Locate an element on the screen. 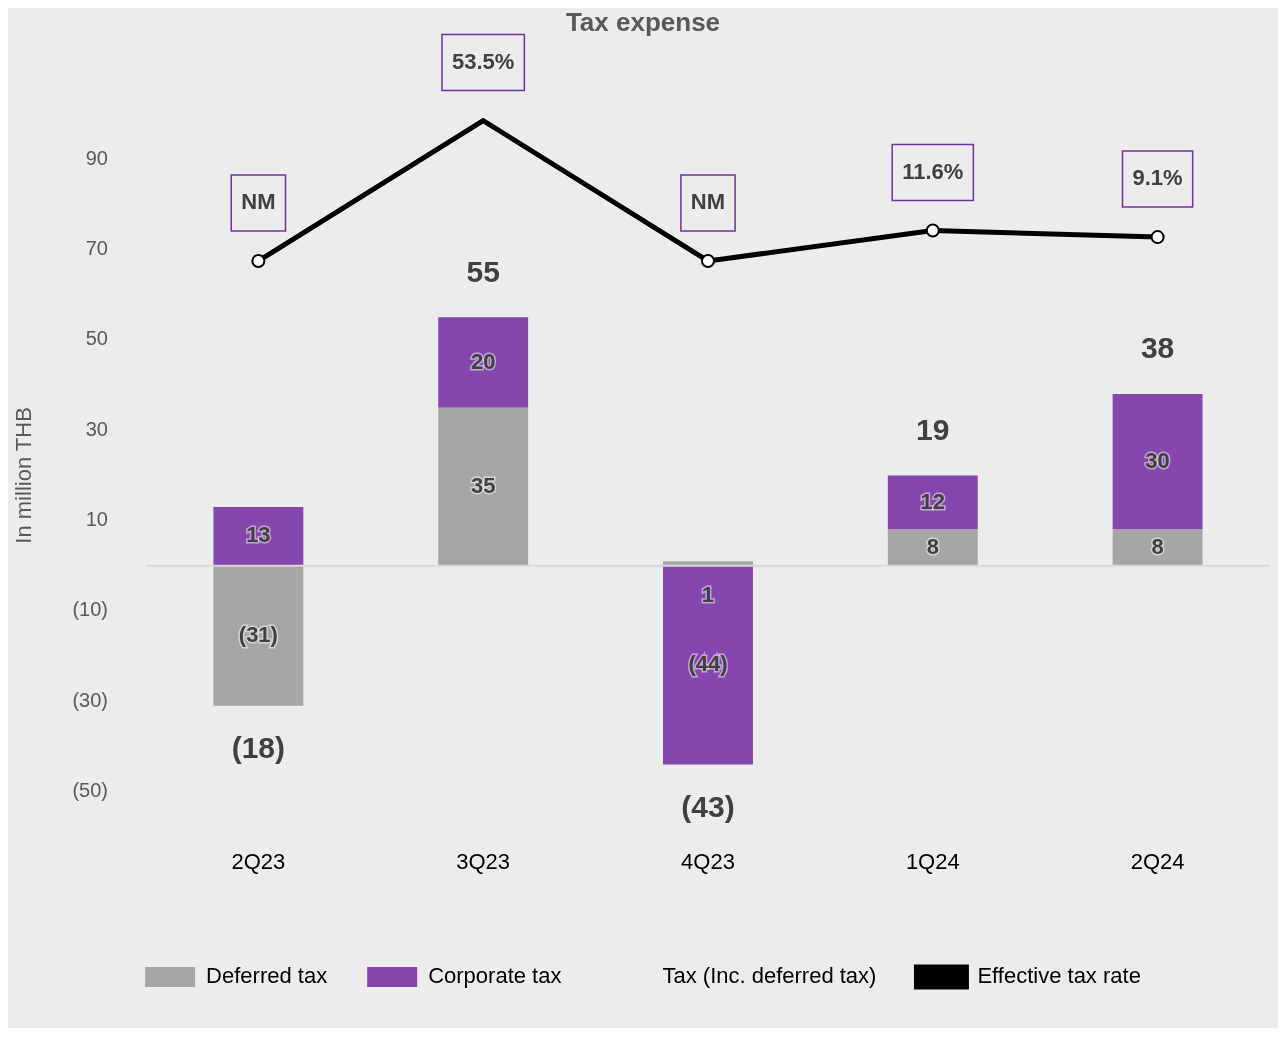  data-label: (44) is located at coordinates (708, 664).